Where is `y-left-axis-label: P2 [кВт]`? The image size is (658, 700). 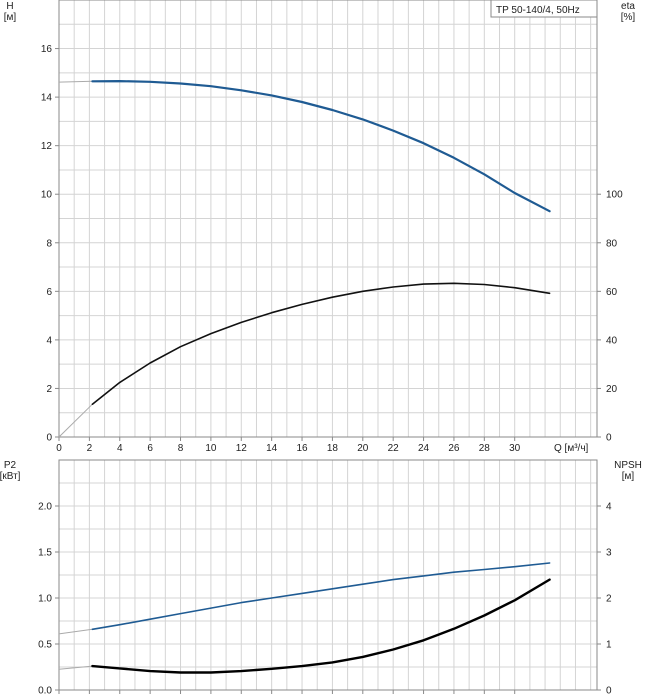 y-left-axis-label: P2 [кВт] is located at coordinates (10, 471).